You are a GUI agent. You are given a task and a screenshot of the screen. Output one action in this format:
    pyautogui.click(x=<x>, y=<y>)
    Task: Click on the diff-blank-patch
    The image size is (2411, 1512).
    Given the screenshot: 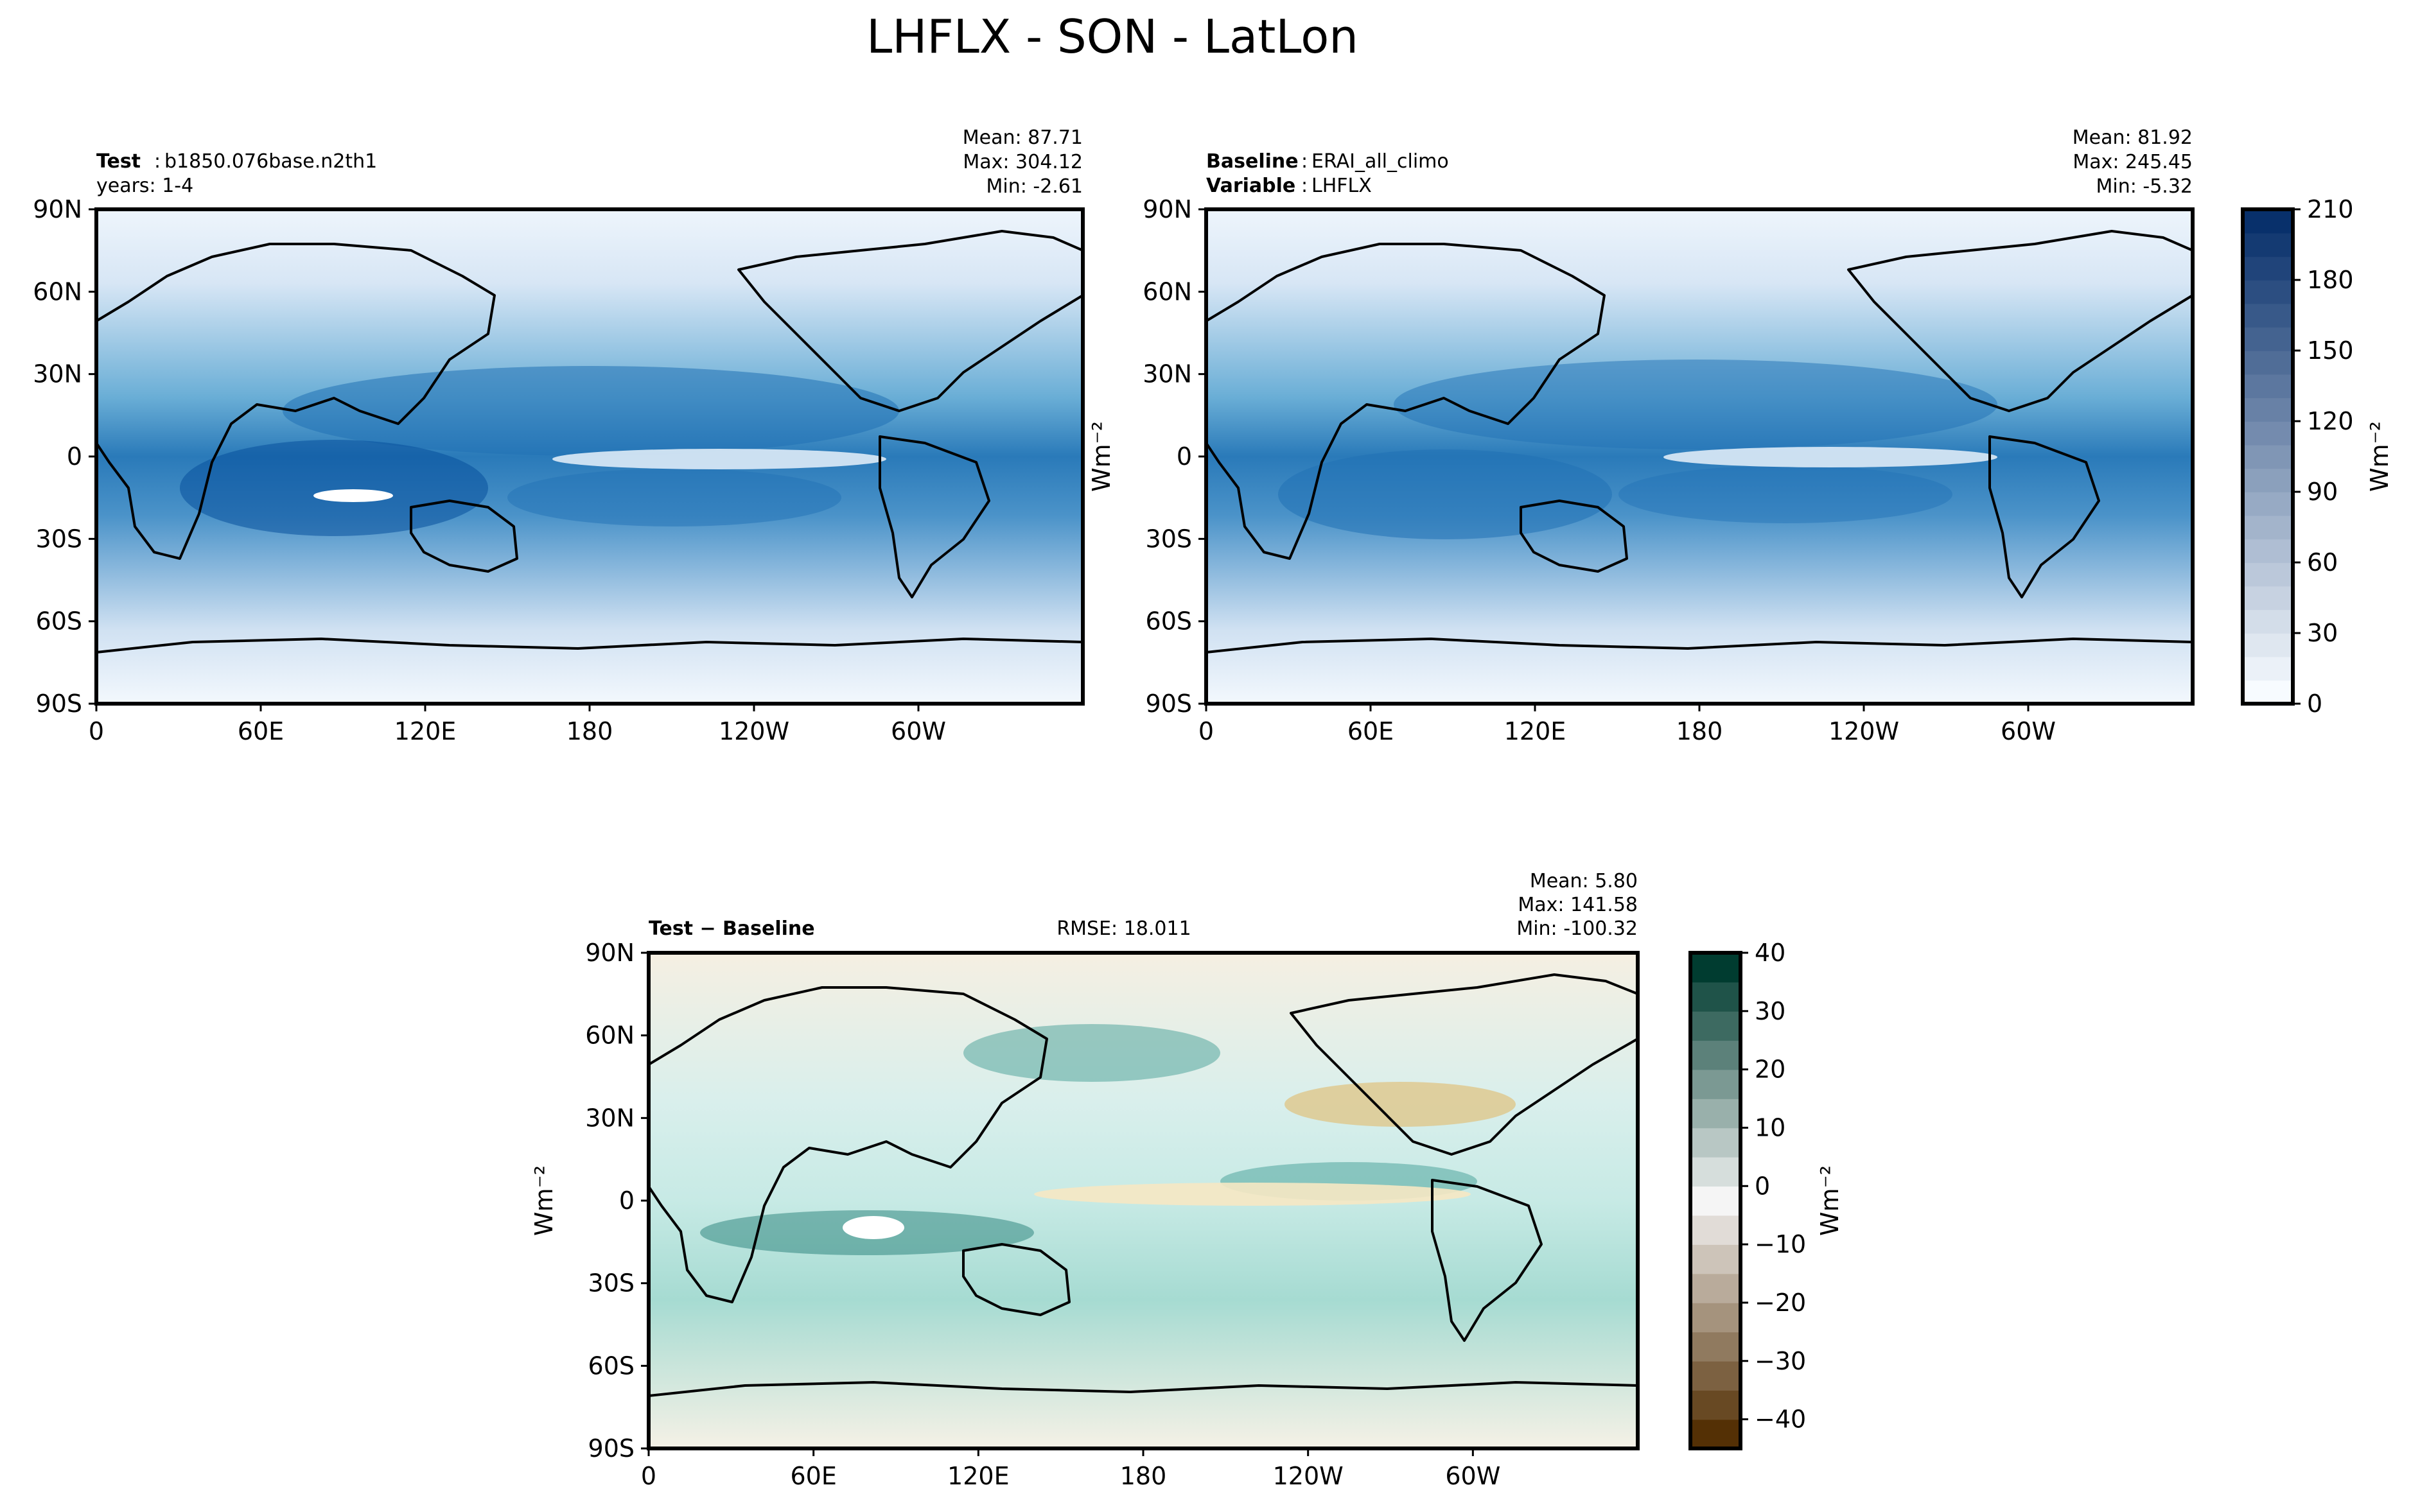 What is the action you would take?
    pyautogui.click(x=874, y=1227)
    